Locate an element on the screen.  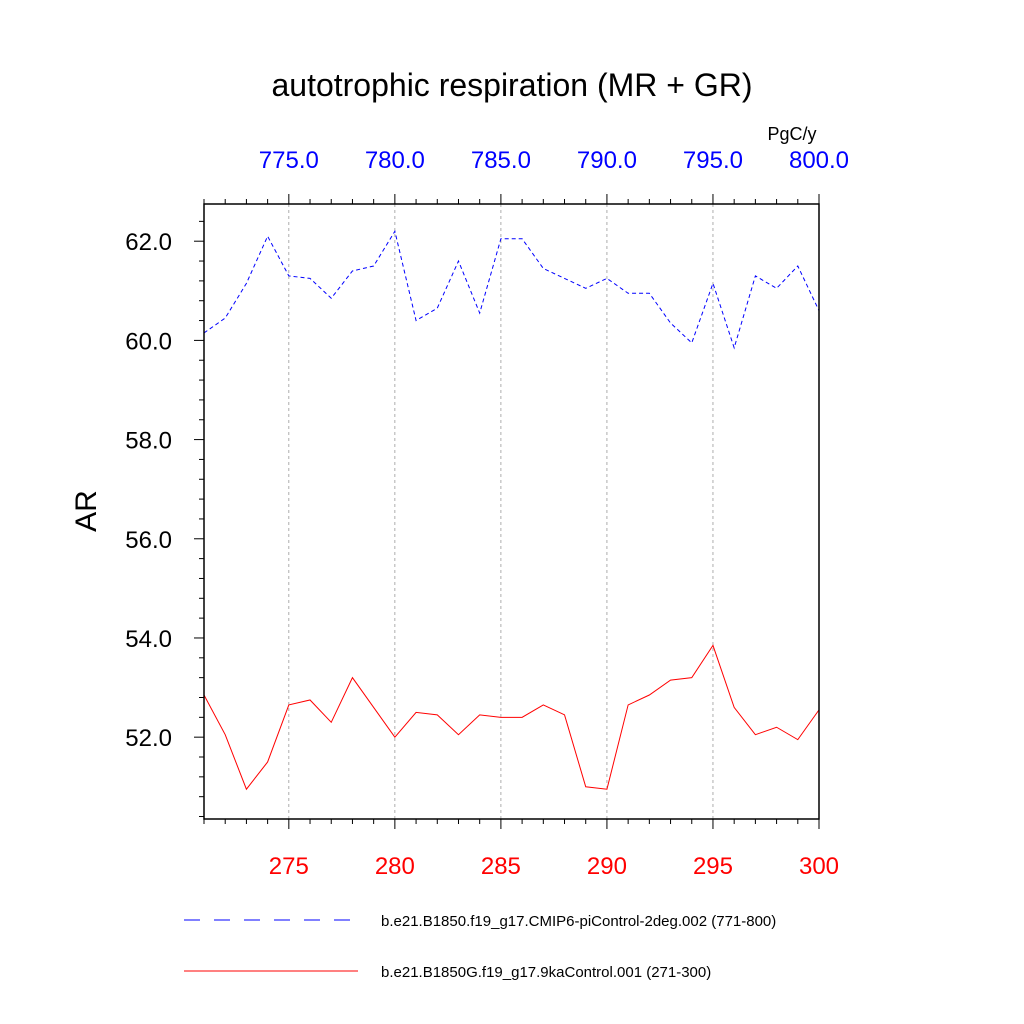
y-tick-label: 54.0 is located at coordinates (148, 639).